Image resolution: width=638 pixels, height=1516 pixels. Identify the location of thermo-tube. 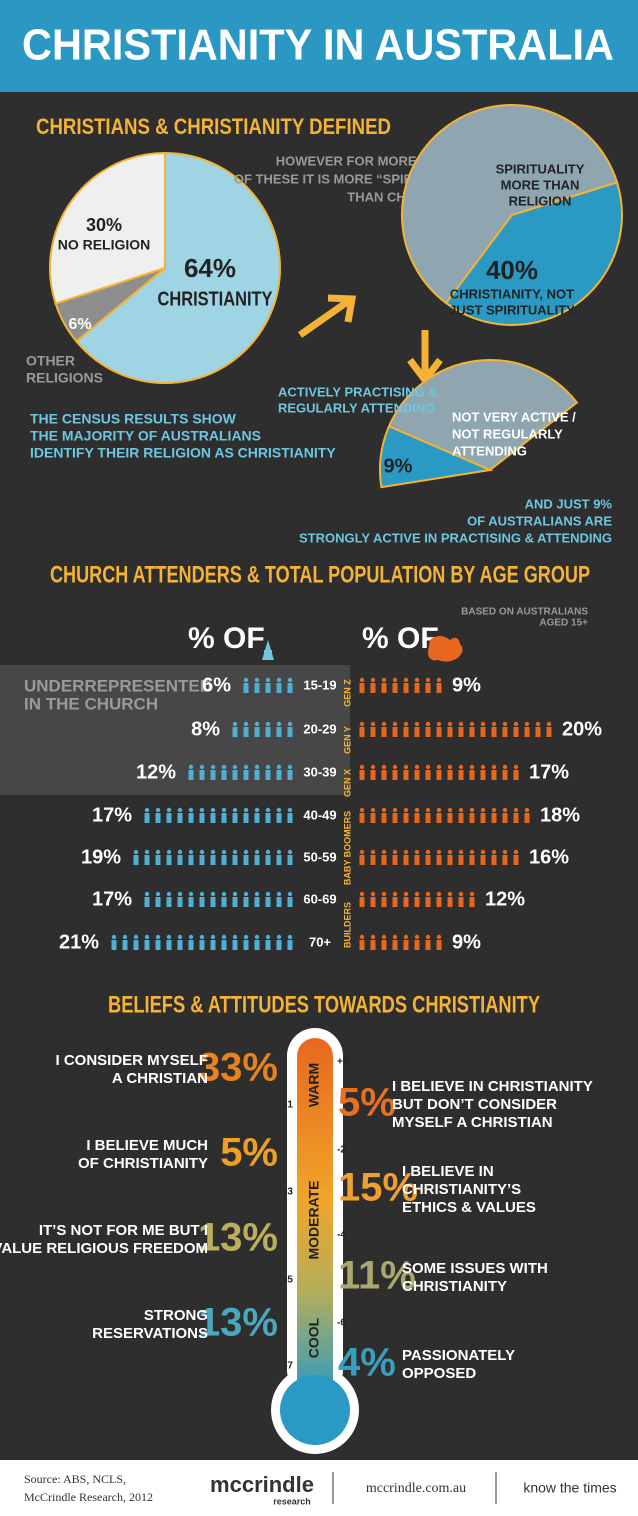
(315, 1218).